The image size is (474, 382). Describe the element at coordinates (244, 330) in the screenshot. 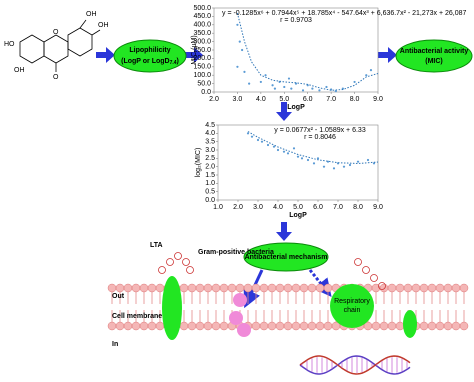

I see `compound` at that location.